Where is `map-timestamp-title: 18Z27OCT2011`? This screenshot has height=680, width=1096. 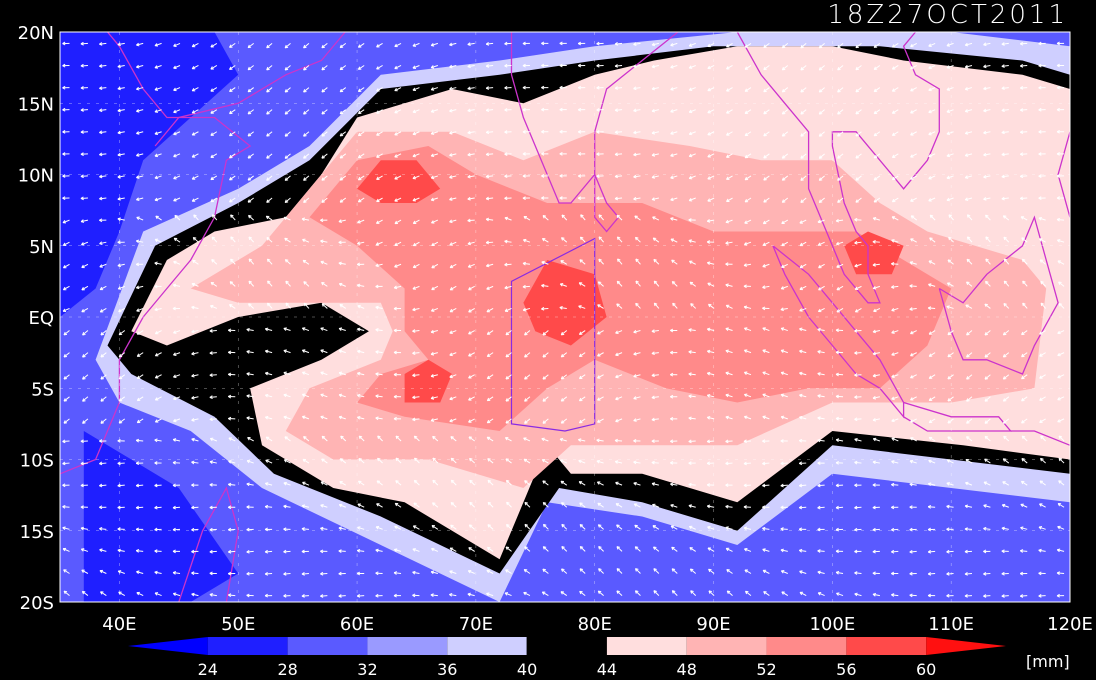
map-timestamp-title: 18Z27OCT2011 is located at coordinates (947, 15).